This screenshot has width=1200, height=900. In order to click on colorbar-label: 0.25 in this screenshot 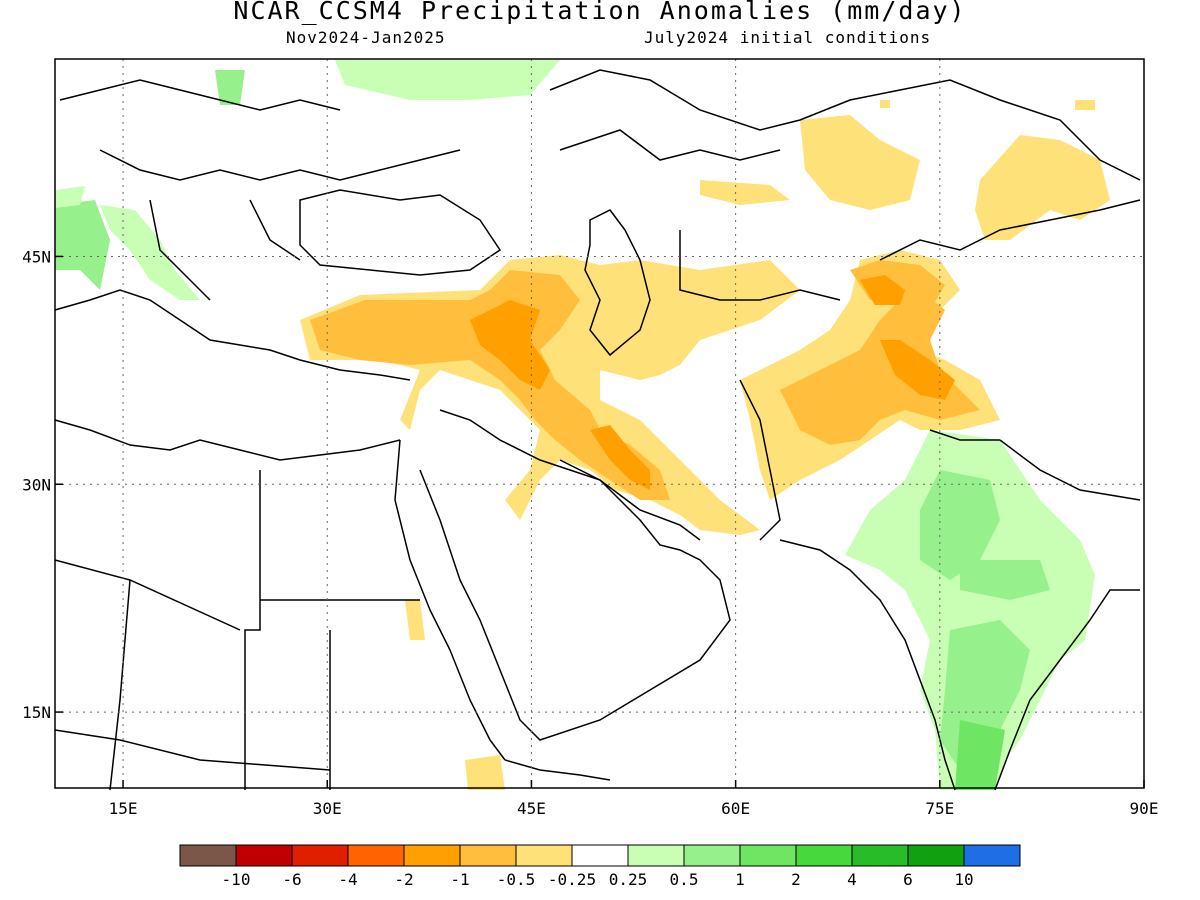, I will do `click(628, 879)`.